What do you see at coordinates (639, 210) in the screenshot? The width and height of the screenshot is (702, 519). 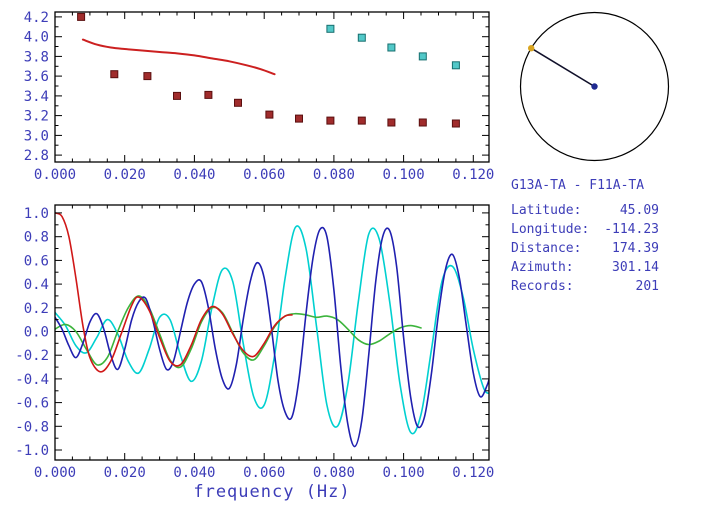 I see `info-value: 45.09` at bounding box center [639, 210].